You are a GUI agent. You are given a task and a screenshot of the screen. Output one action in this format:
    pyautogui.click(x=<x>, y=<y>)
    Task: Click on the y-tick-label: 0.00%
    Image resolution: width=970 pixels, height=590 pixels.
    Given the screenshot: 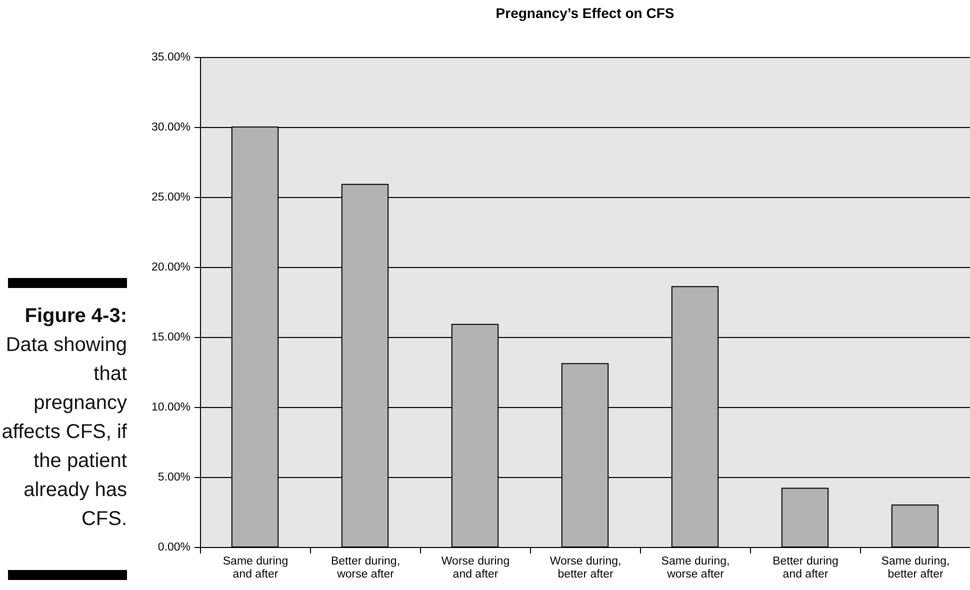 What is the action you would take?
    pyautogui.click(x=174, y=548)
    